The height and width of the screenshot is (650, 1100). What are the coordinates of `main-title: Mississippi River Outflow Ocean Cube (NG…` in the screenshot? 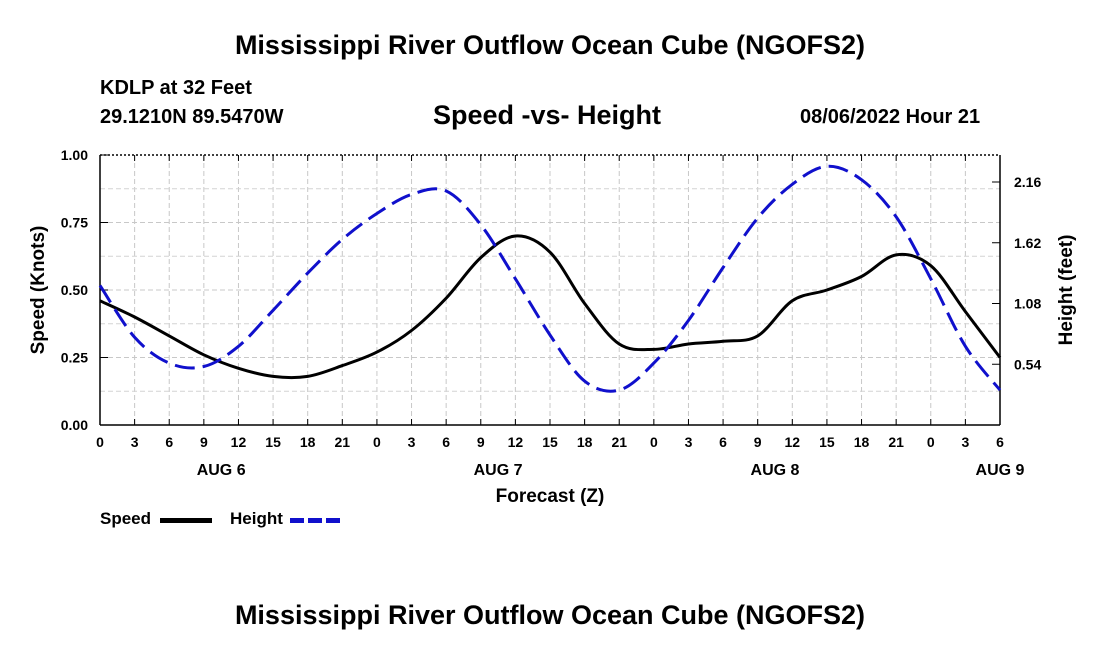 It's located at (550, 45).